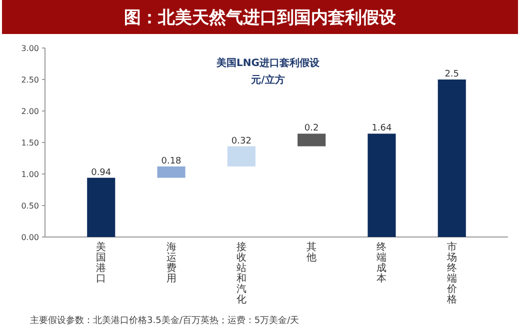 Image resolution: width=520 pixels, height=331 pixels. What do you see at coordinates (241, 141) in the screenshot?
I see `data-label: 0.32` at bounding box center [241, 141].